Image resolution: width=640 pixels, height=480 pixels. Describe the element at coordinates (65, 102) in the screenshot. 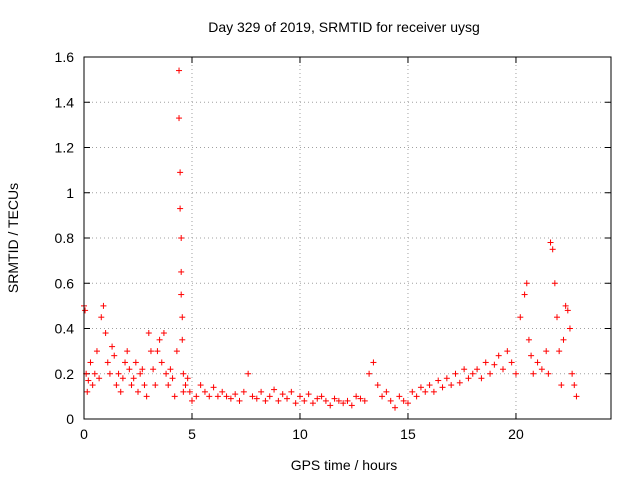

I see `y-tick-label: 1.4` at that location.